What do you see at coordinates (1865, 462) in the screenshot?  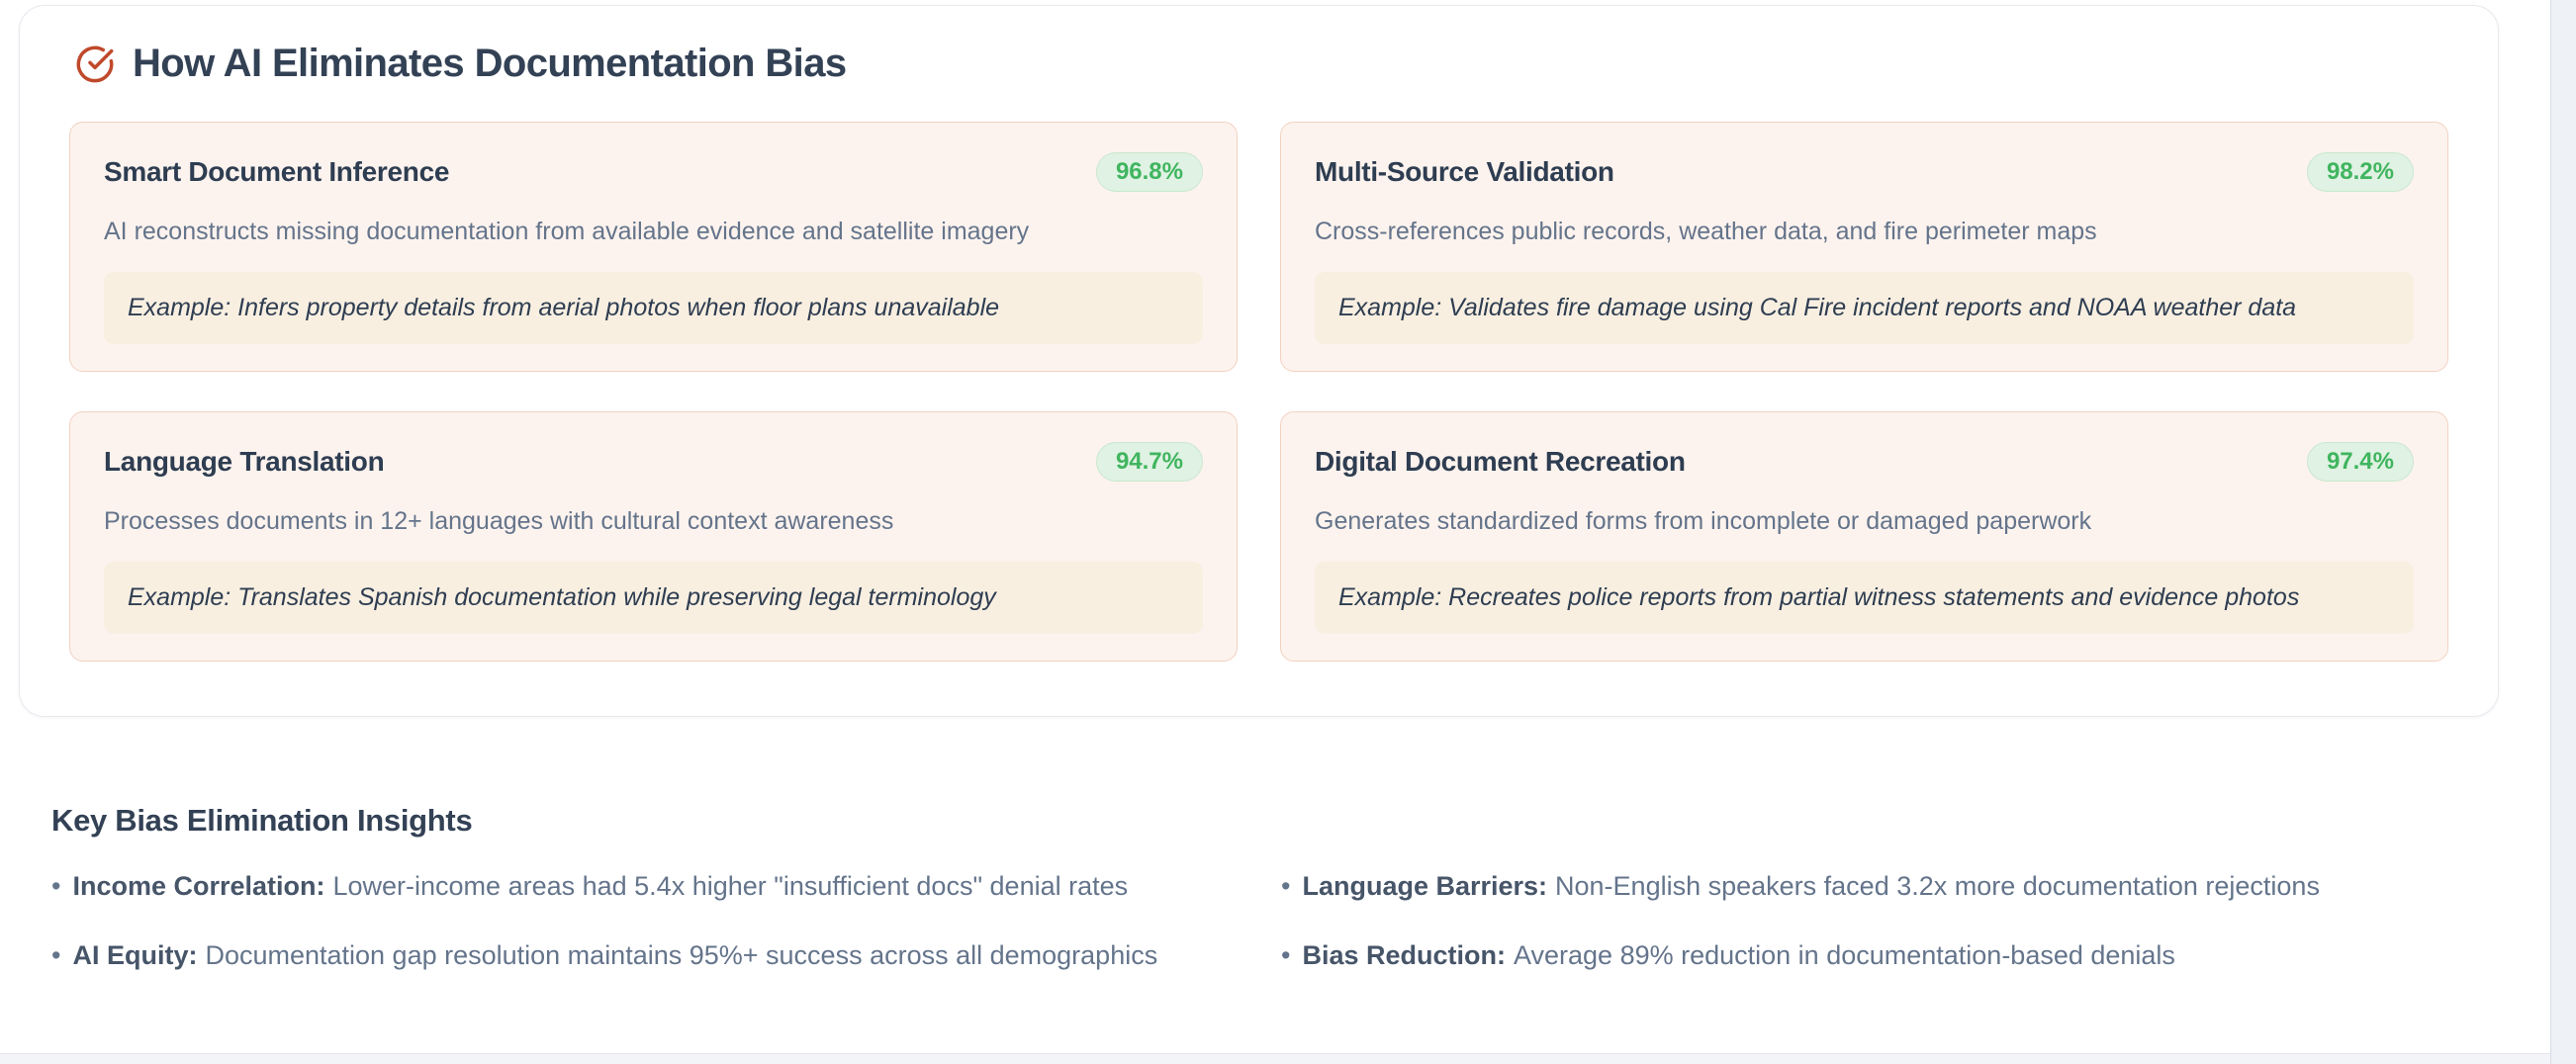 I see `method-card-header: Digital Document Recreation 97.4%` at bounding box center [1865, 462].